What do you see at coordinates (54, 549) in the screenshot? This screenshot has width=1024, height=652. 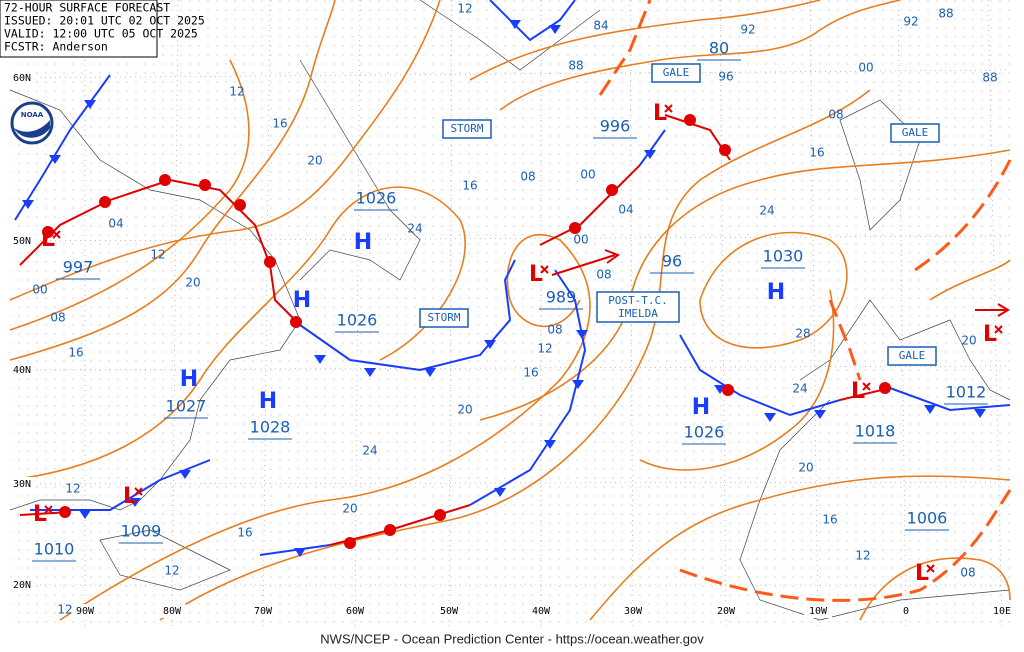 I see `pressure-value: 1010` at bounding box center [54, 549].